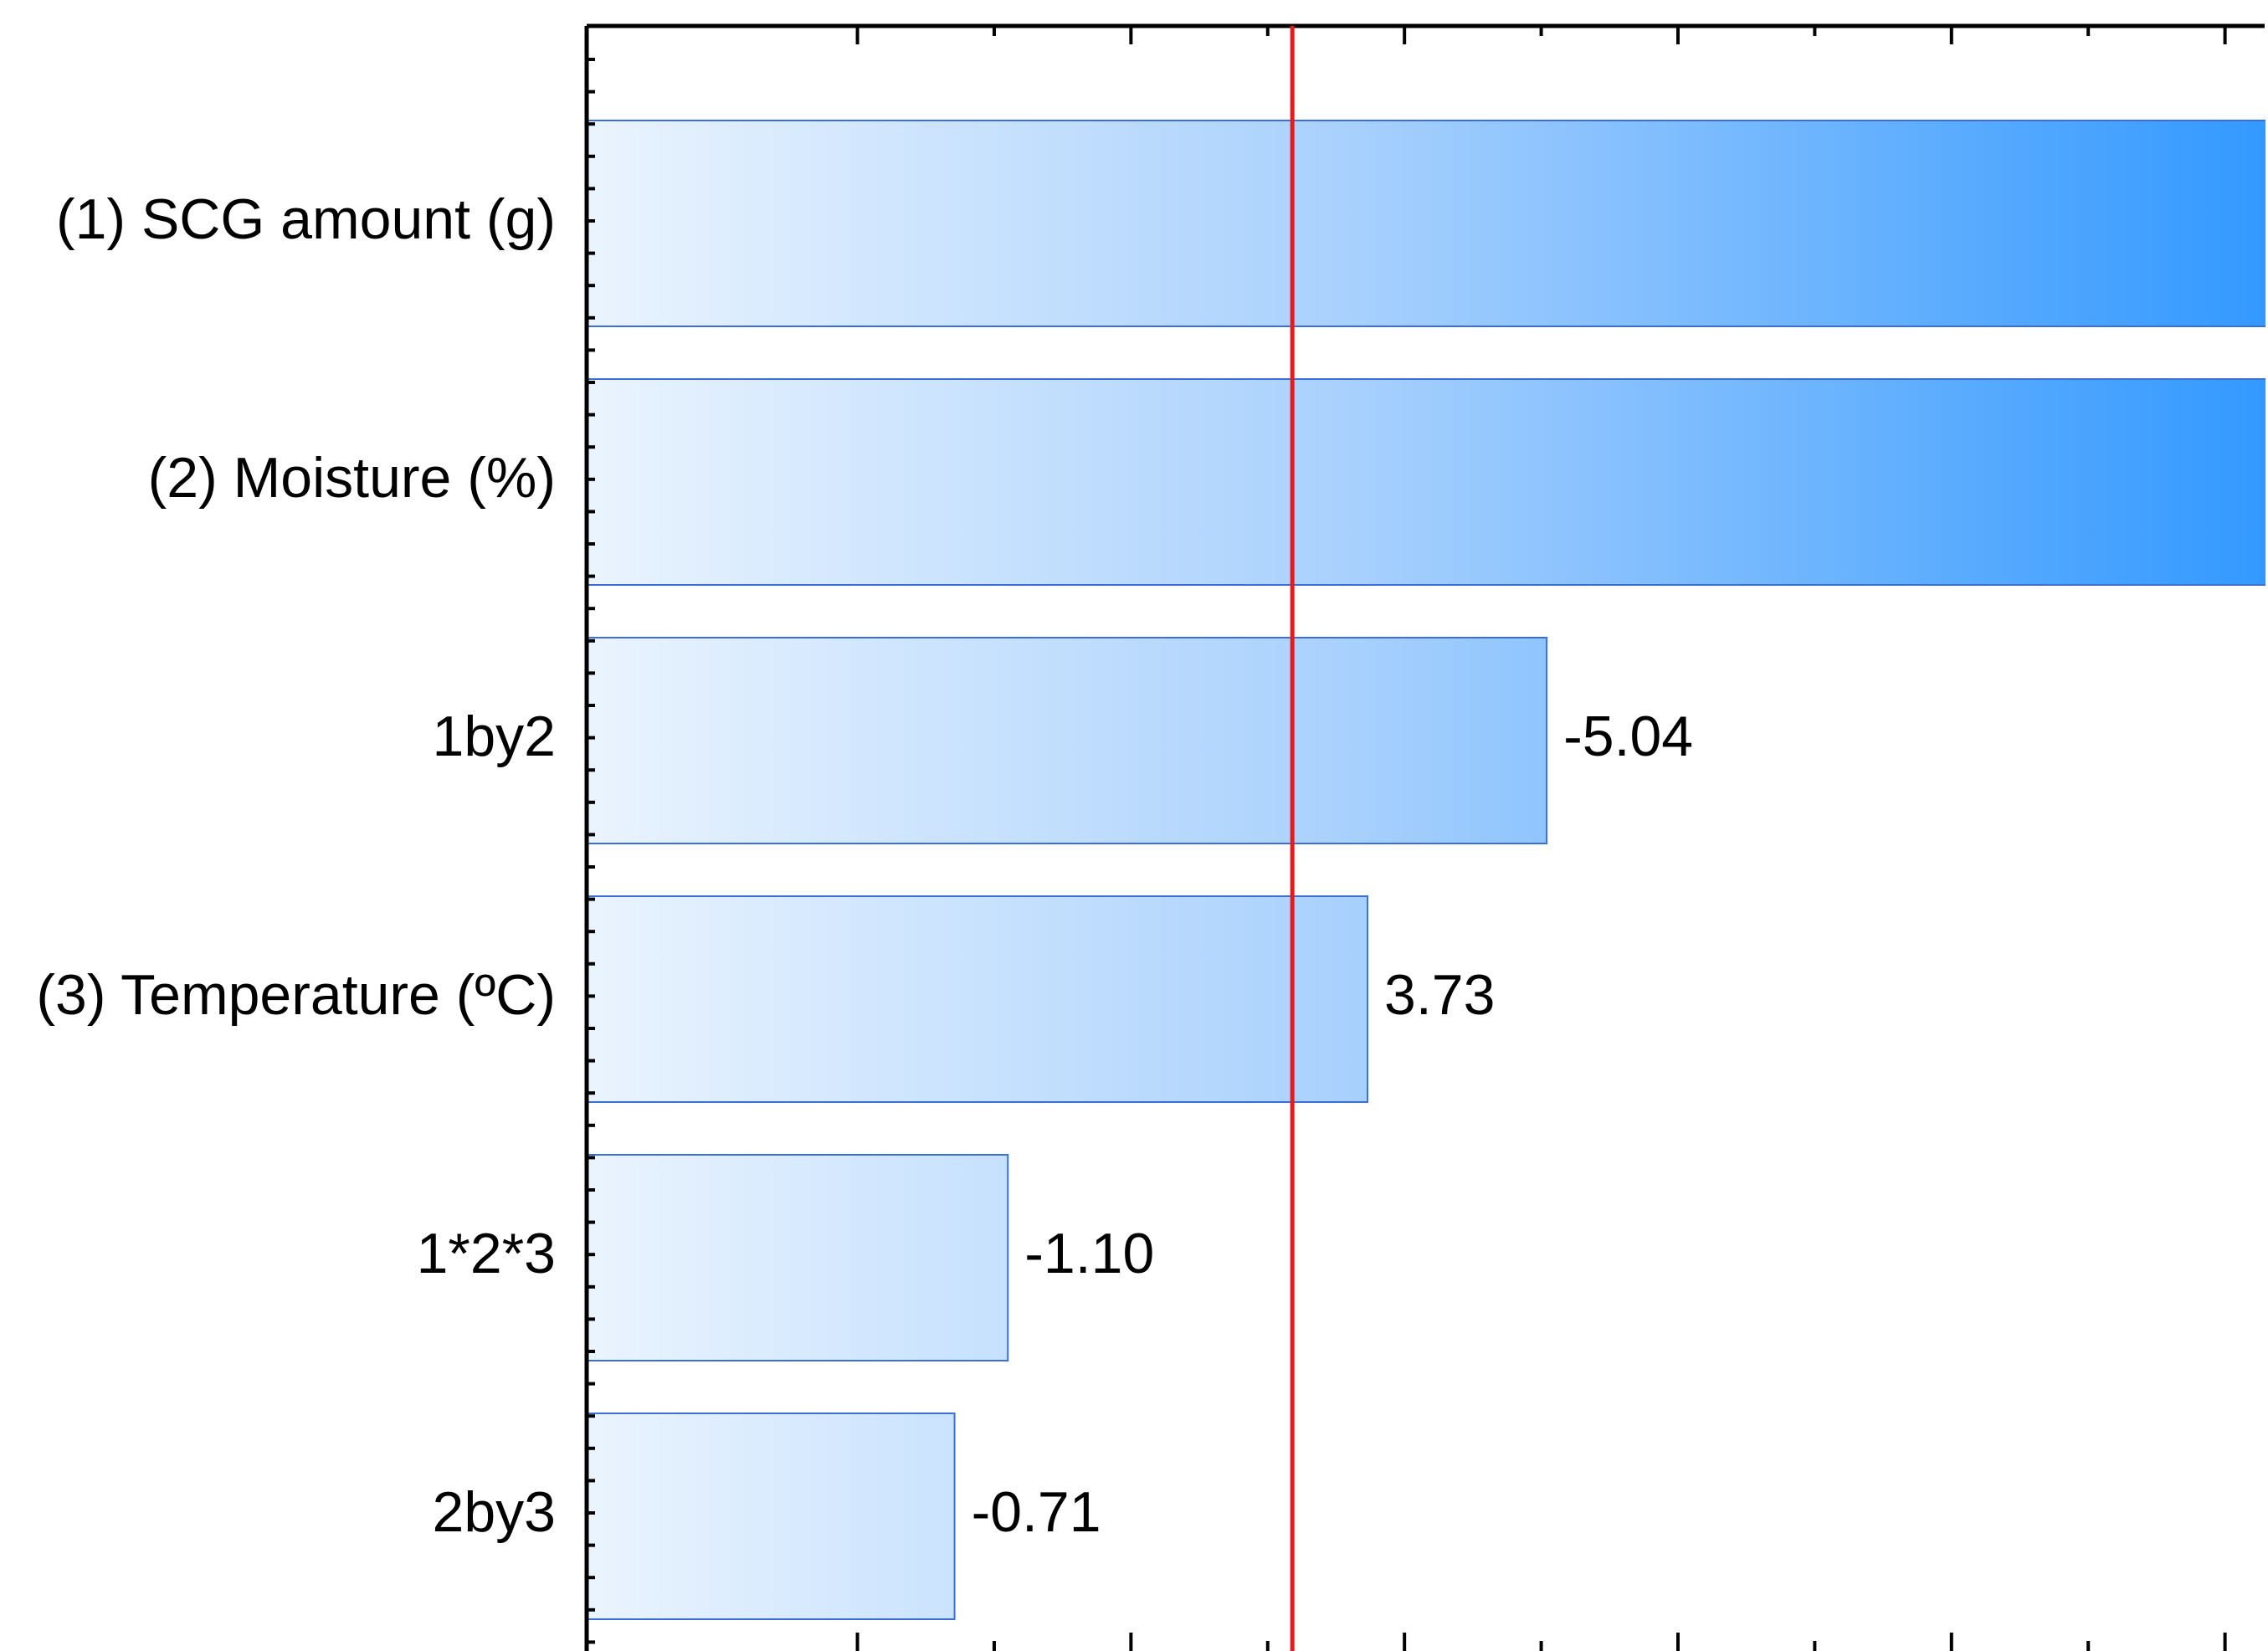  Describe the element at coordinates (1036, 1512) in the screenshot. I see `value-label: -0.71` at that location.